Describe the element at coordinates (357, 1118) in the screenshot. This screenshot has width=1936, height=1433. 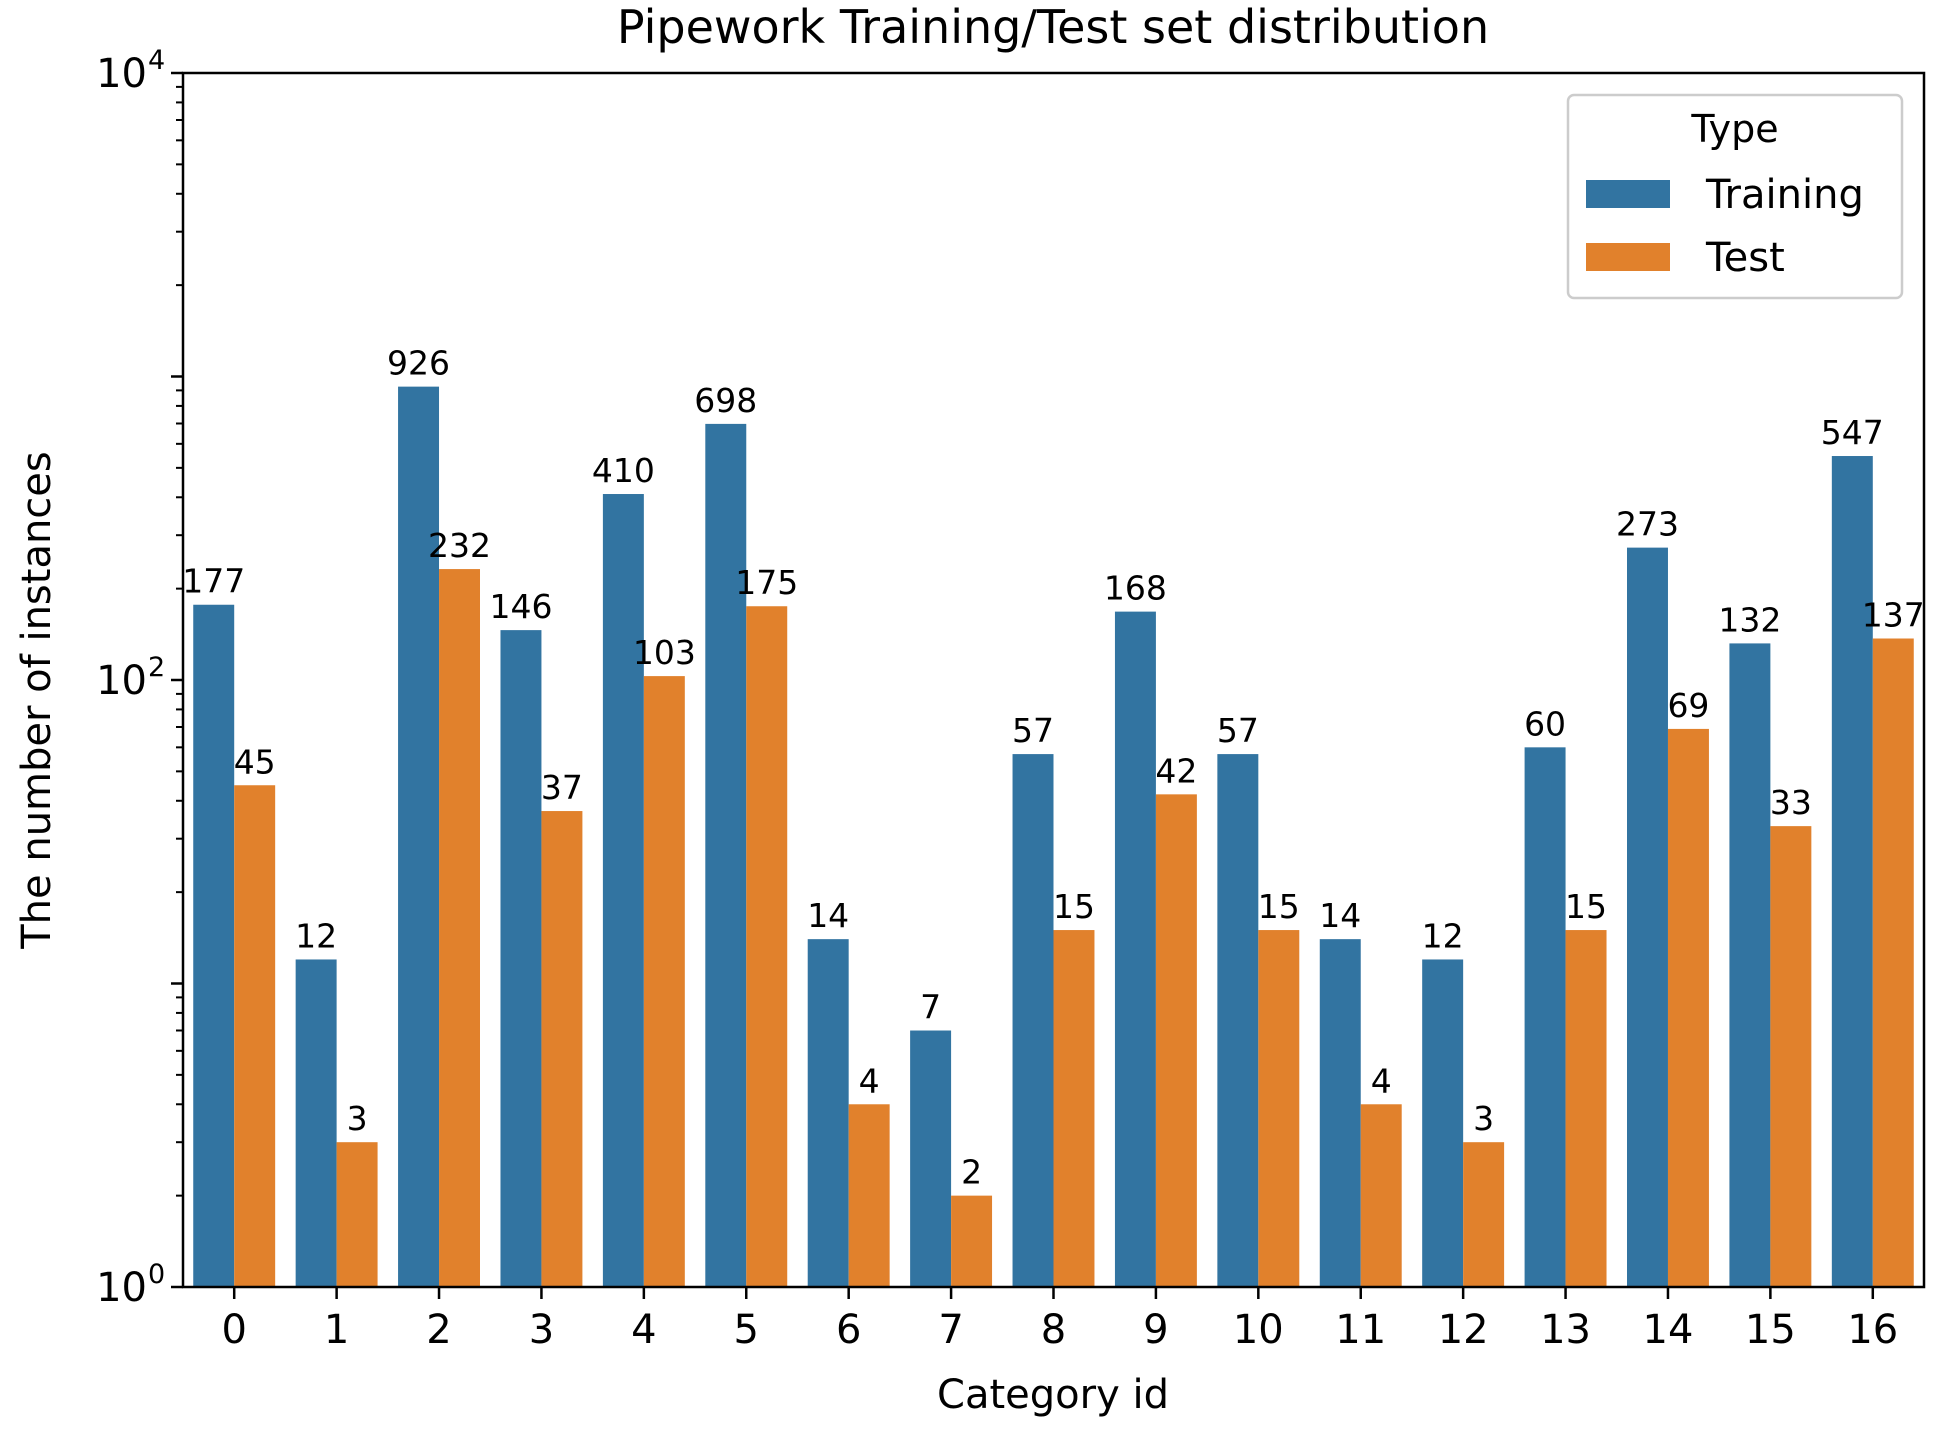
I see `bar-label-test-1: 3` at that location.